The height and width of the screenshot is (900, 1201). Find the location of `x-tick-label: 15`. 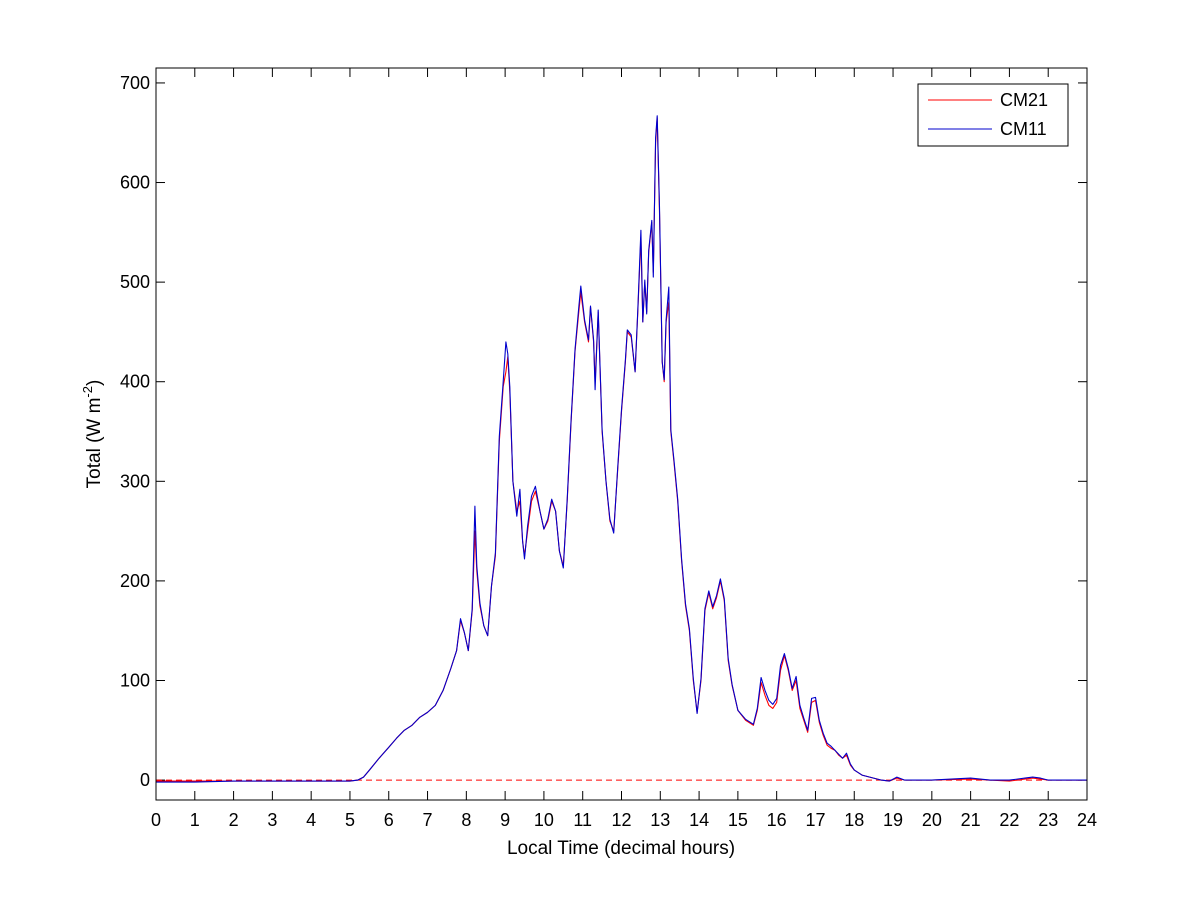

x-tick-label: 15 is located at coordinates (738, 820).